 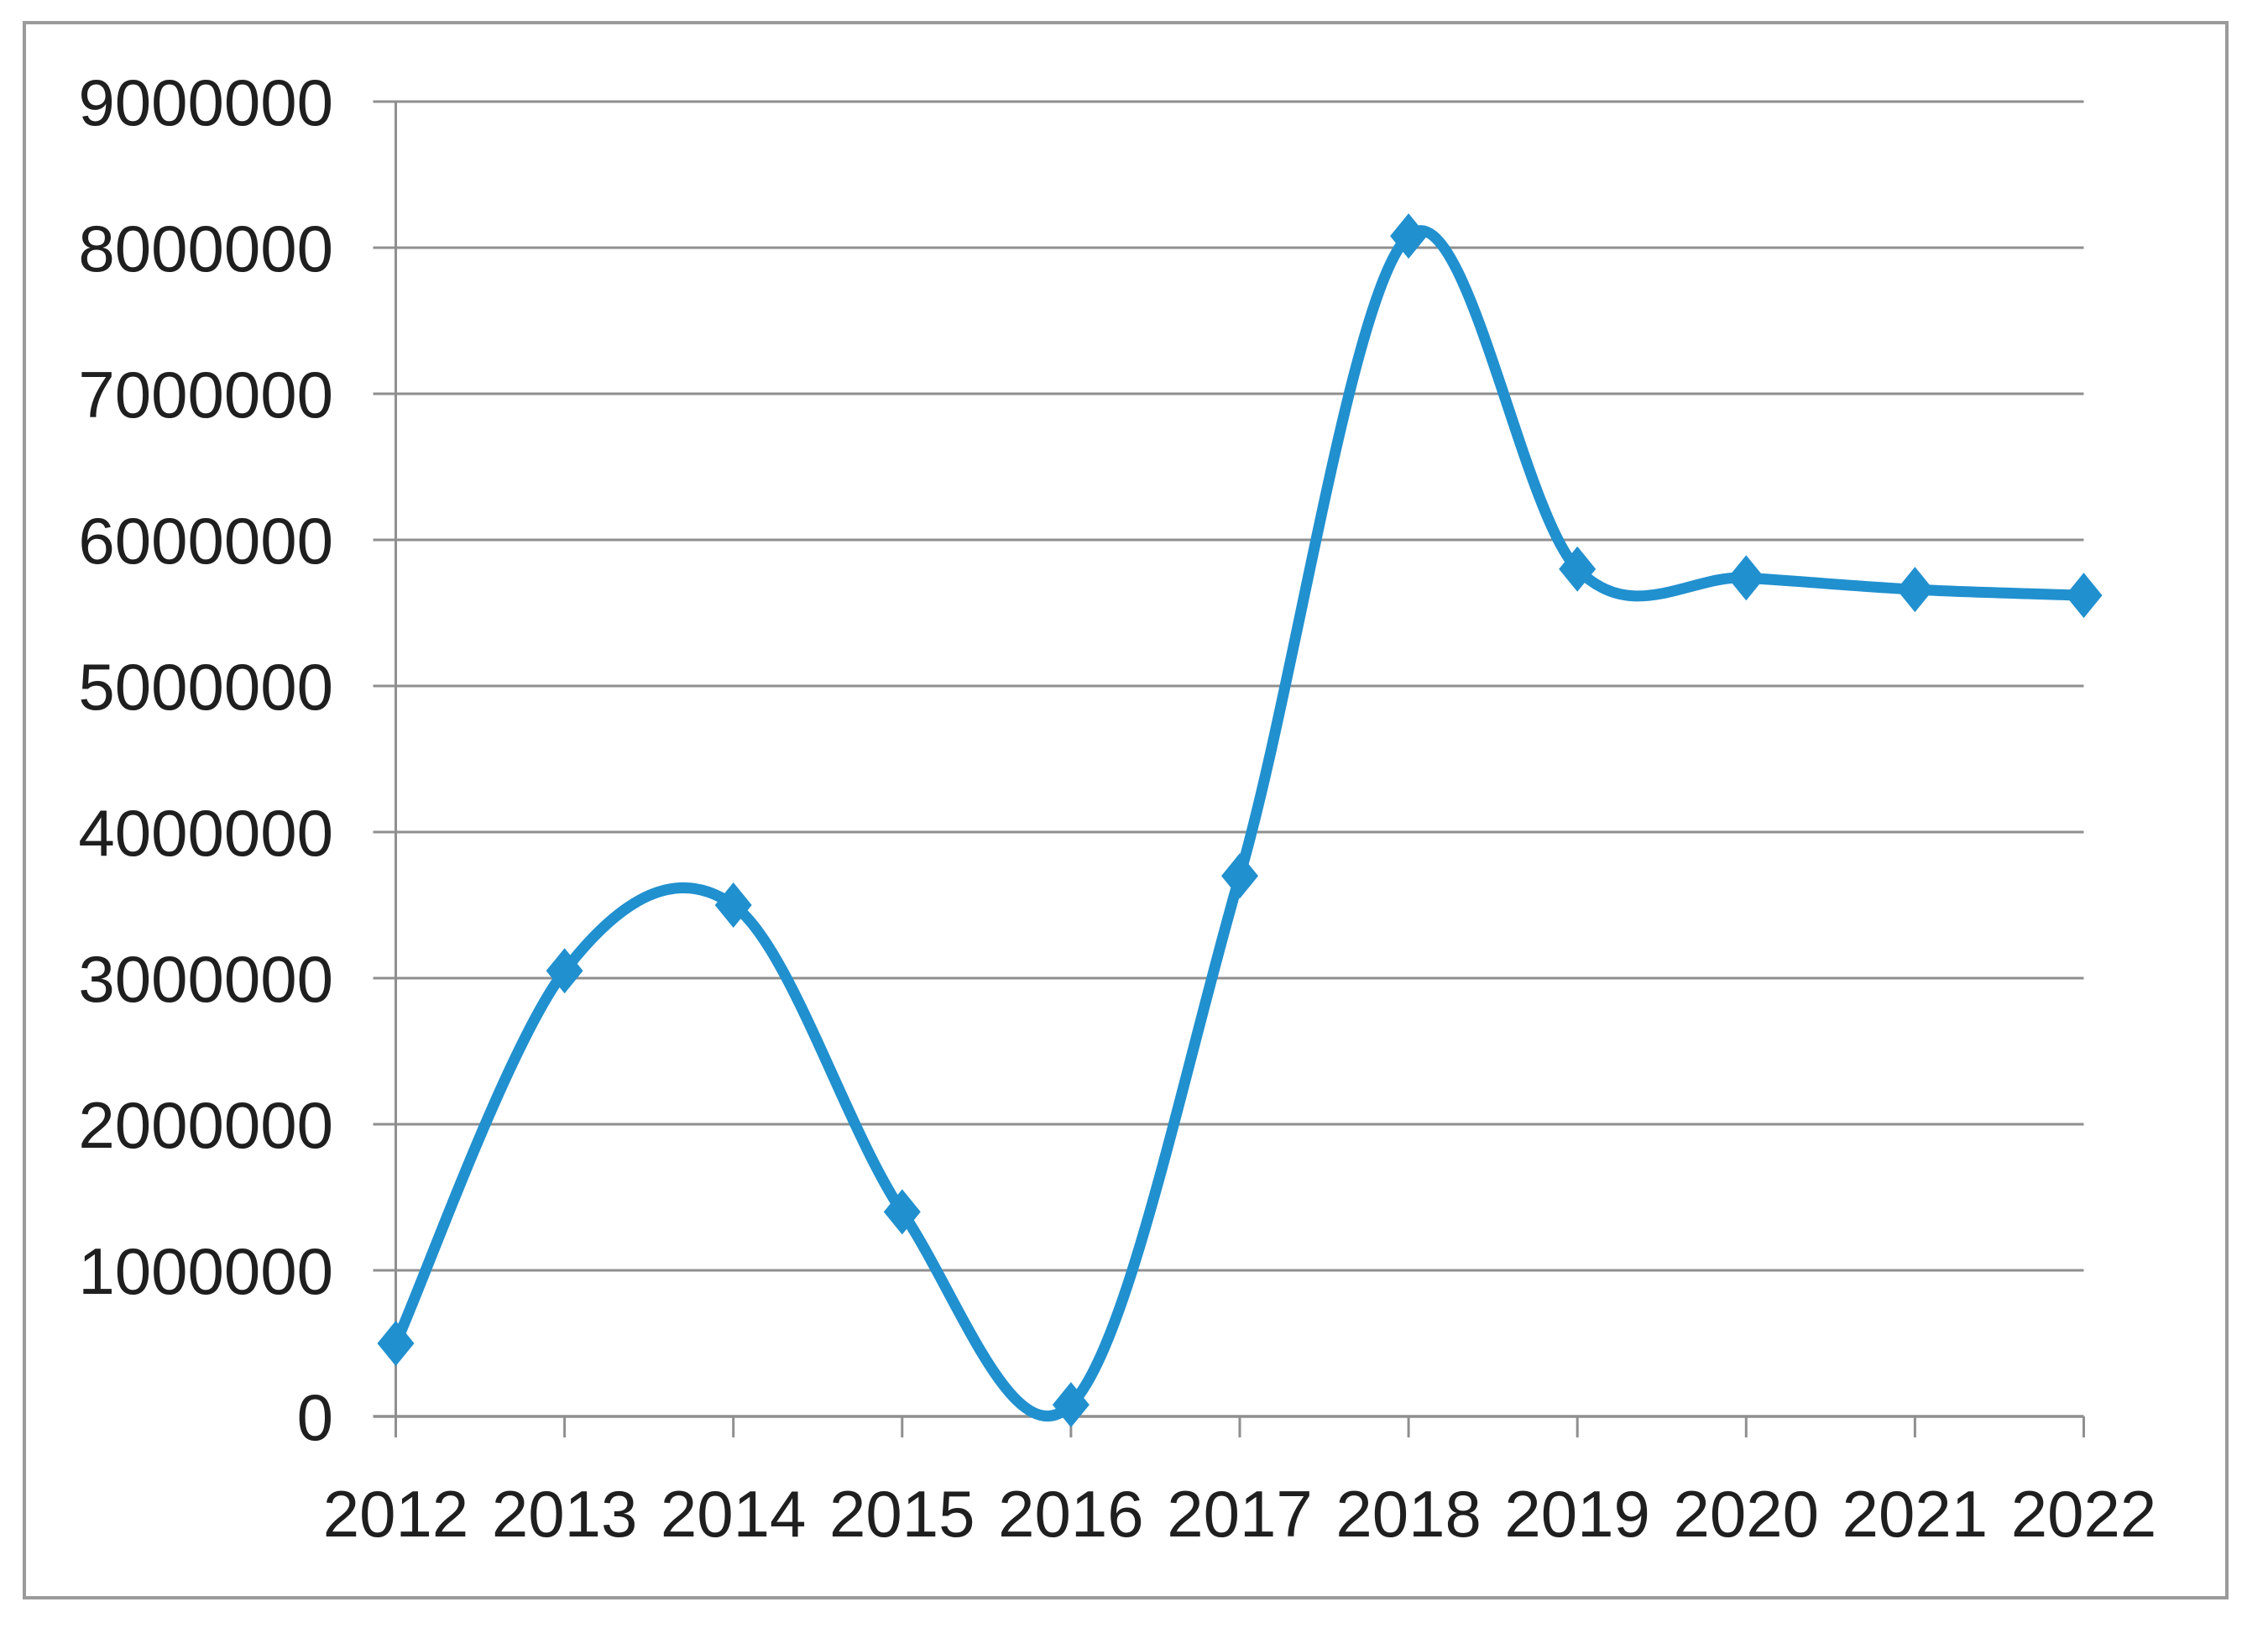 What do you see at coordinates (1071, 1514) in the screenshot?
I see `x-axis-tick-label: 2016` at bounding box center [1071, 1514].